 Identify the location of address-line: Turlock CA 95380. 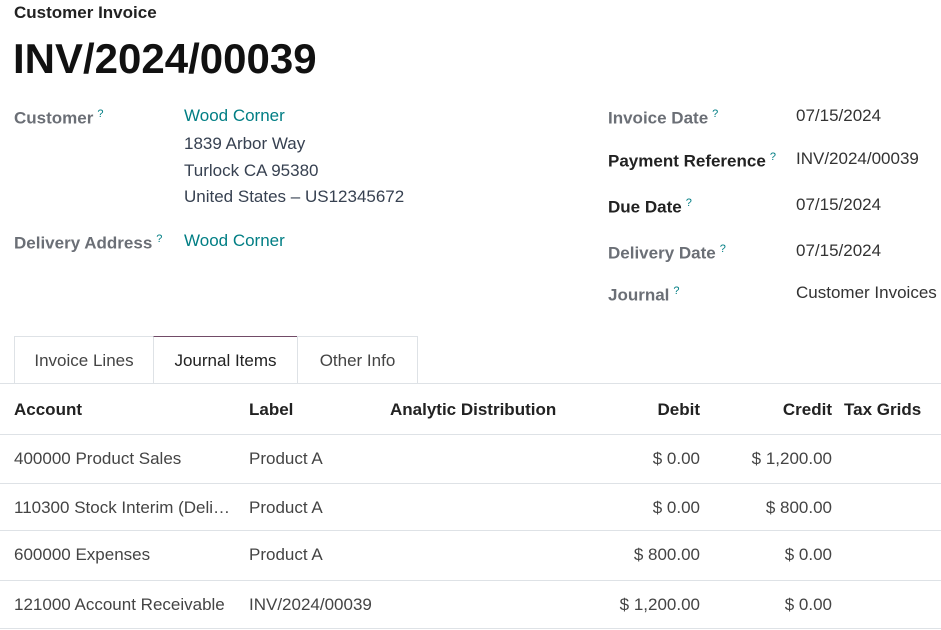
(251, 170).